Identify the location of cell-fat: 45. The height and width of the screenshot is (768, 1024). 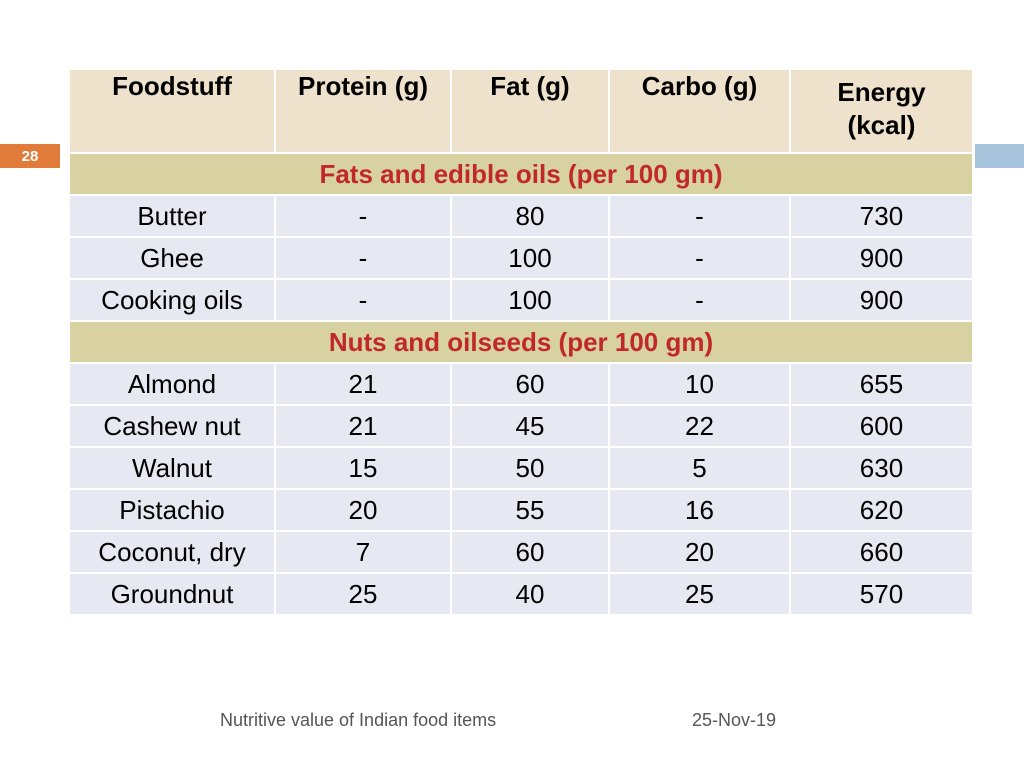
(530, 426).